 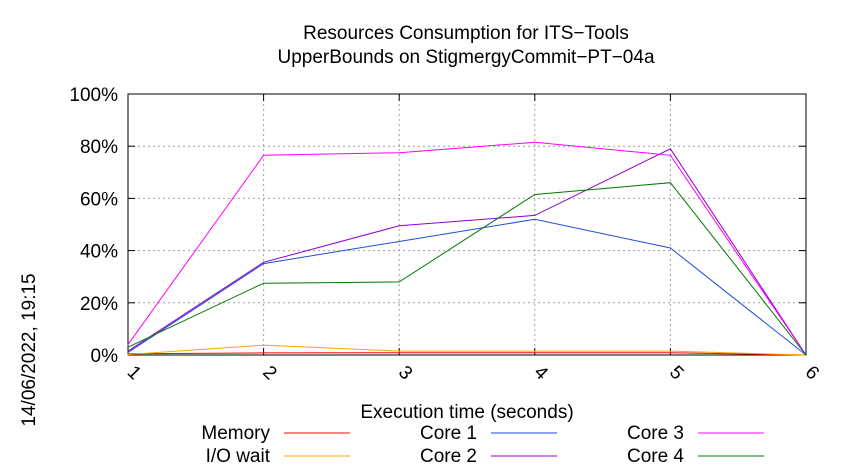 What do you see at coordinates (465, 57) in the screenshot?
I see `chart-subtitle: UpperBounds on StigmergyCommit−PT−04a` at bounding box center [465, 57].